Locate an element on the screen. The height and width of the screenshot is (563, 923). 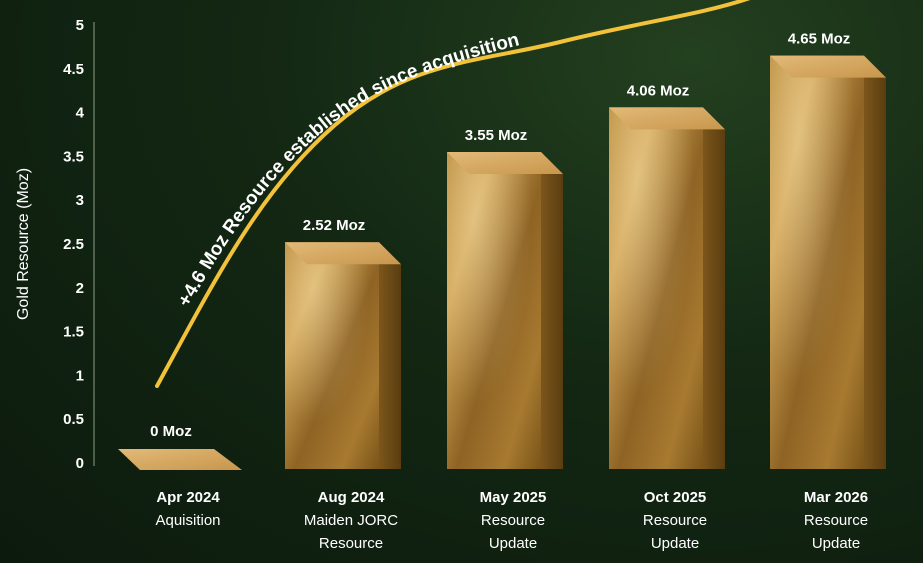
y-tick-label: 0 is located at coordinates (80, 463).